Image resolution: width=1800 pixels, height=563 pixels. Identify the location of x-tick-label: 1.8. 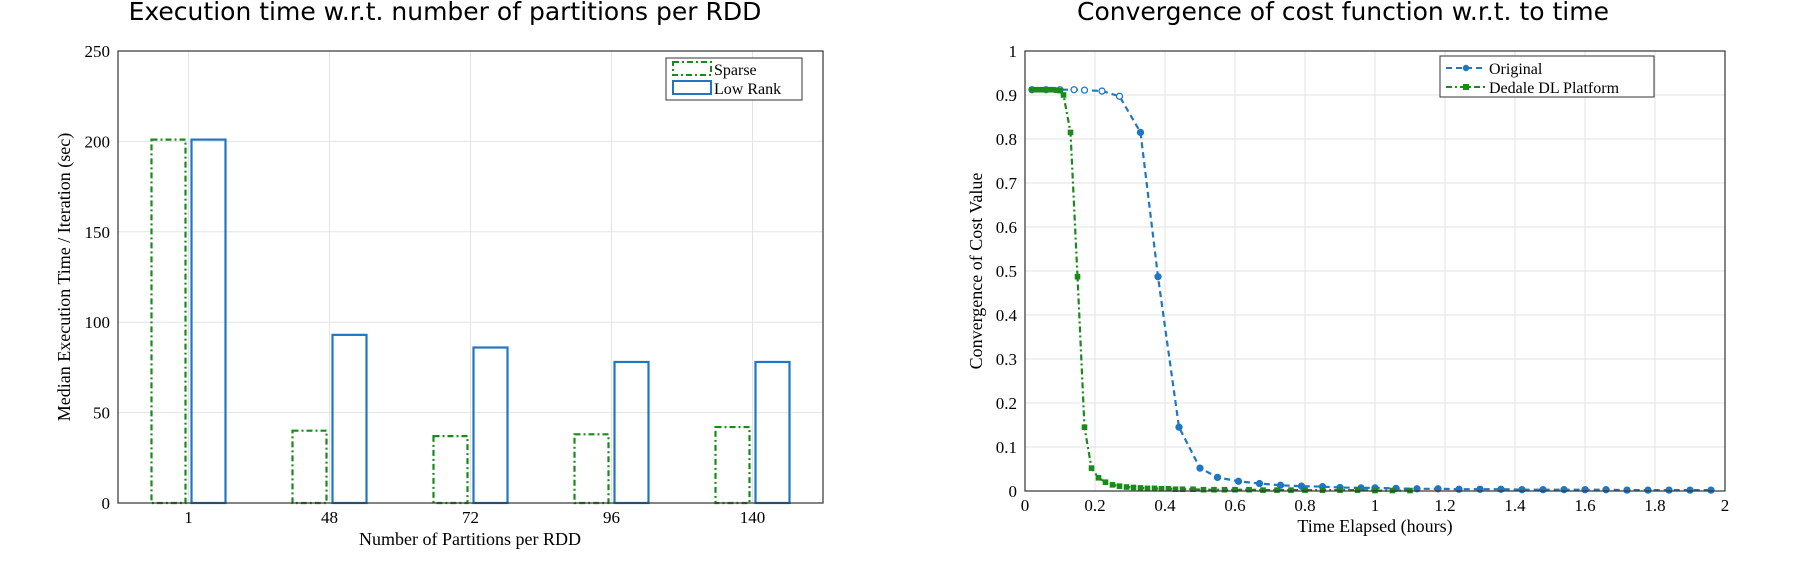
(1654, 505).